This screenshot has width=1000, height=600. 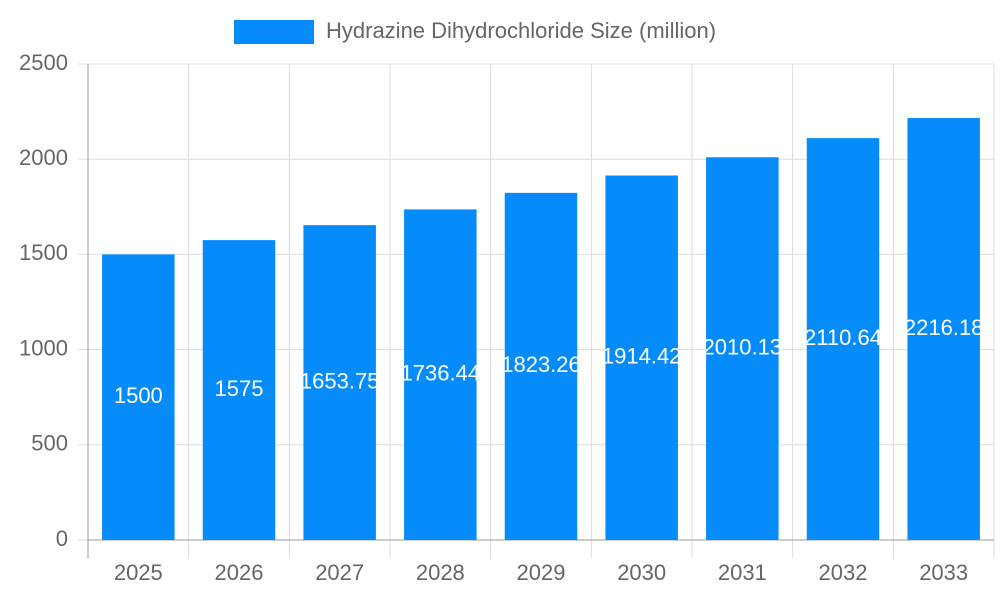 What do you see at coordinates (541, 572) in the screenshot?
I see `x-tick-label: 2029` at bounding box center [541, 572].